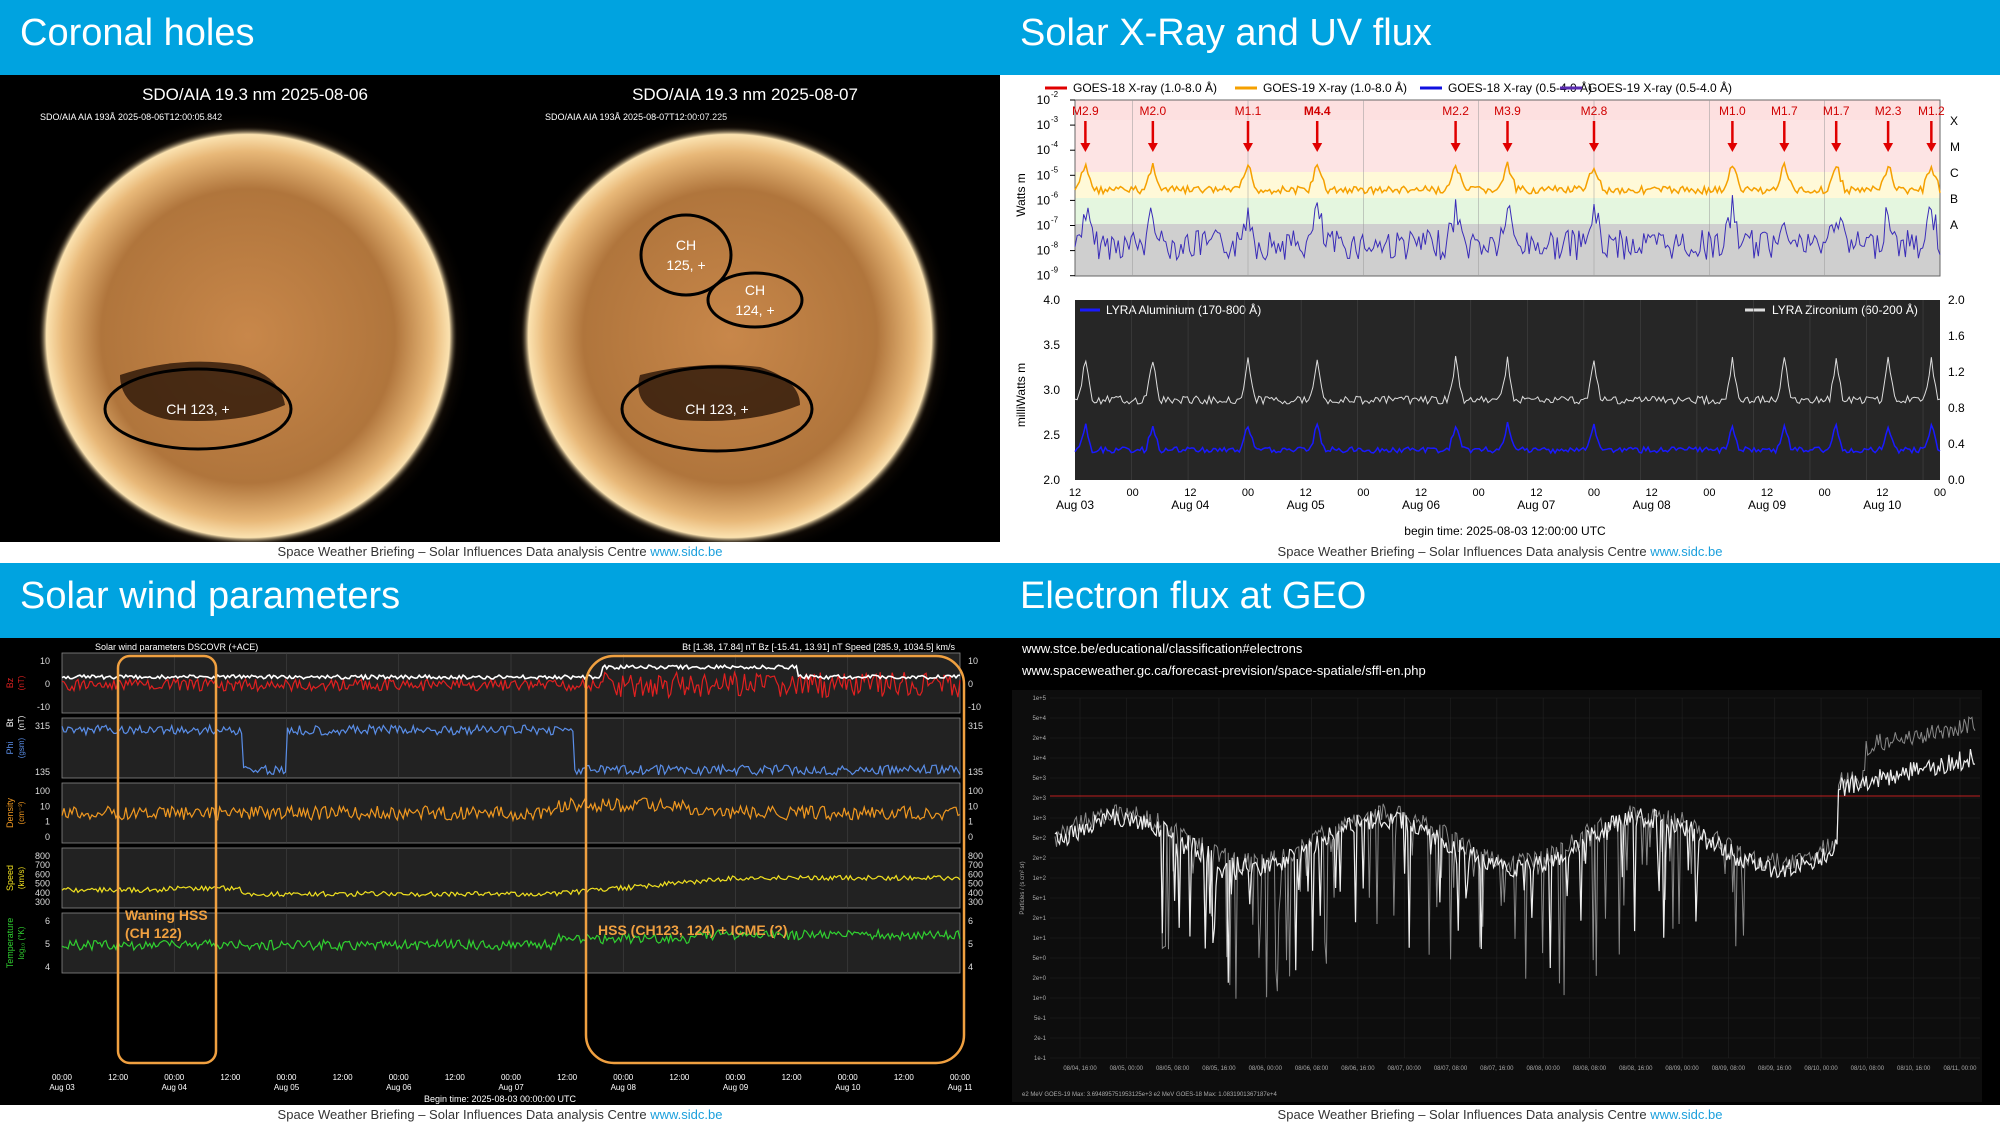  What do you see at coordinates (1500, 37) in the screenshot?
I see `panel-header: Solar X-Ray and UV flux` at bounding box center [1500, 37].